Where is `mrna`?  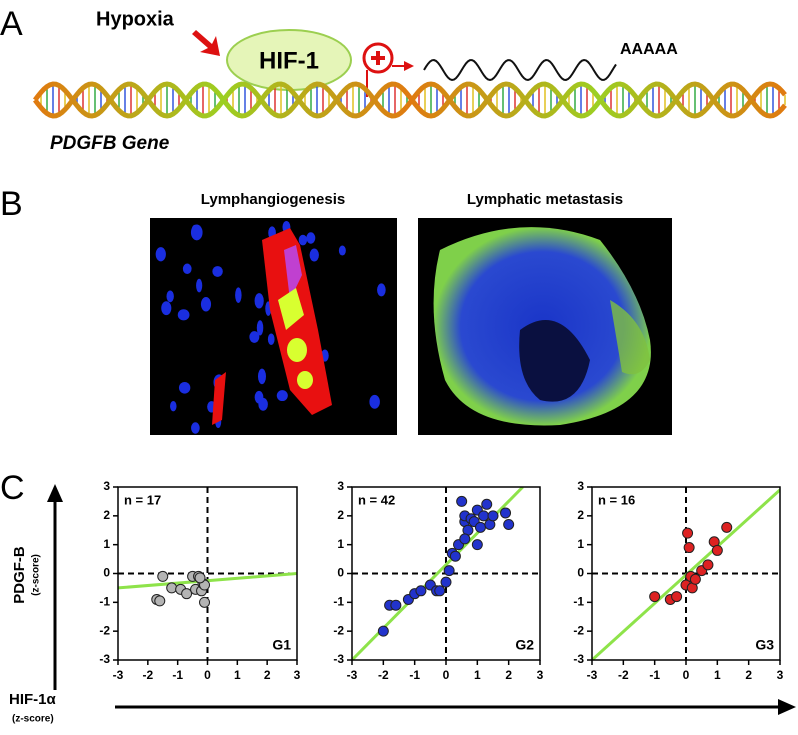
mrna is located at coordinates (520, 70).